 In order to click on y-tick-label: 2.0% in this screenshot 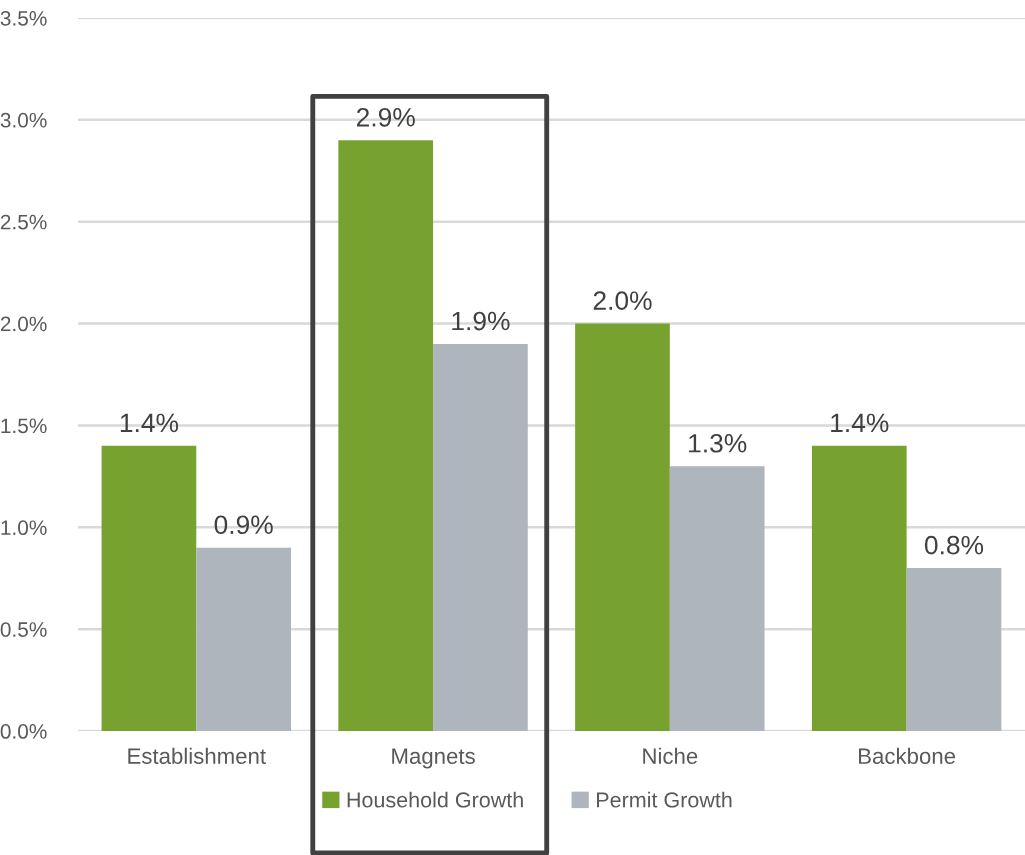, I will do `click(23, 324)`.